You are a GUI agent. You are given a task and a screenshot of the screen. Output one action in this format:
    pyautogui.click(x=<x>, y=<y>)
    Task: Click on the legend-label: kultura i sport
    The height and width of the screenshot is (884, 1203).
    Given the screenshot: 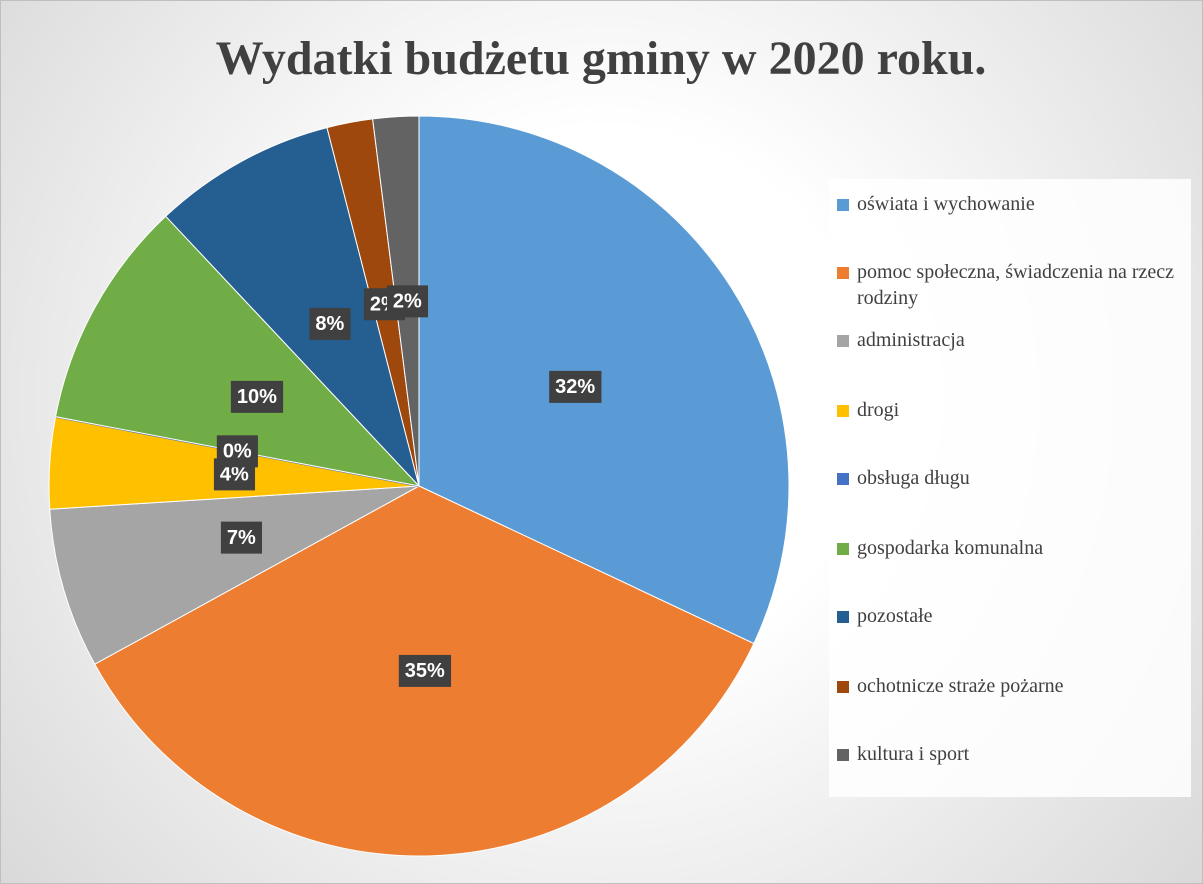 What is the action you would take?
    pyautogui.click(x=913, y=754)
    